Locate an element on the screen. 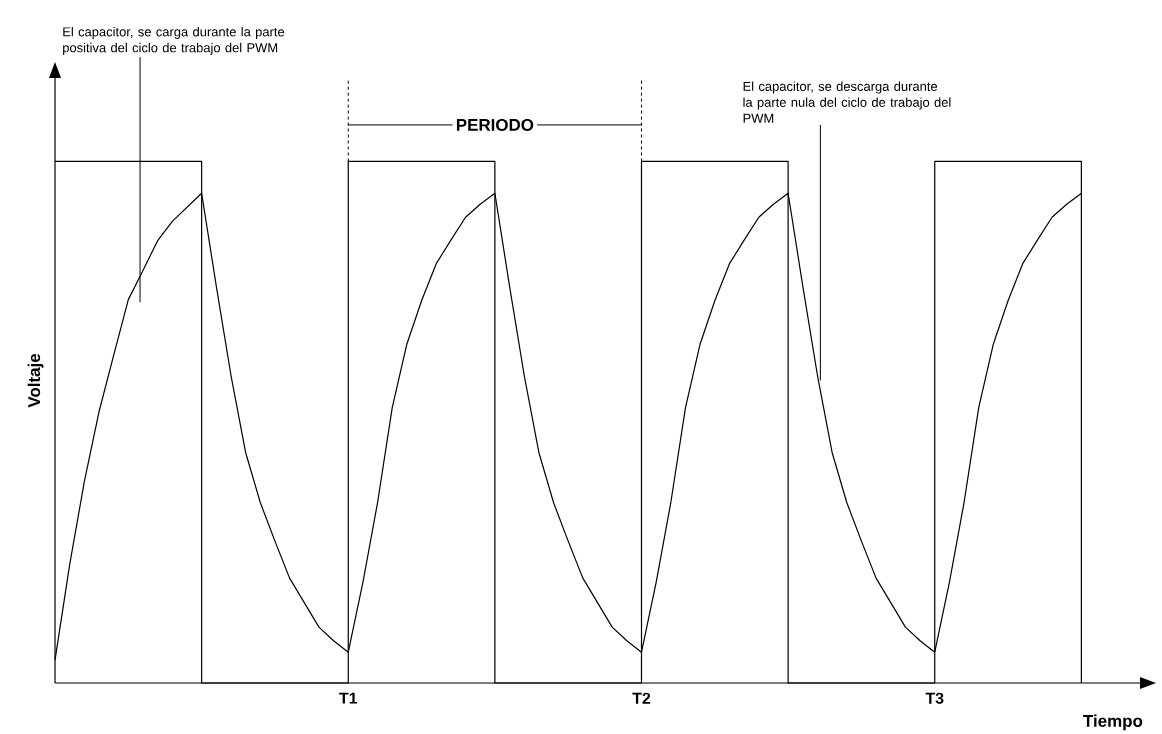 This screenshot has height=734, width=1162. x-axis-title: Tiempo is located at coordinates (1113, 722).